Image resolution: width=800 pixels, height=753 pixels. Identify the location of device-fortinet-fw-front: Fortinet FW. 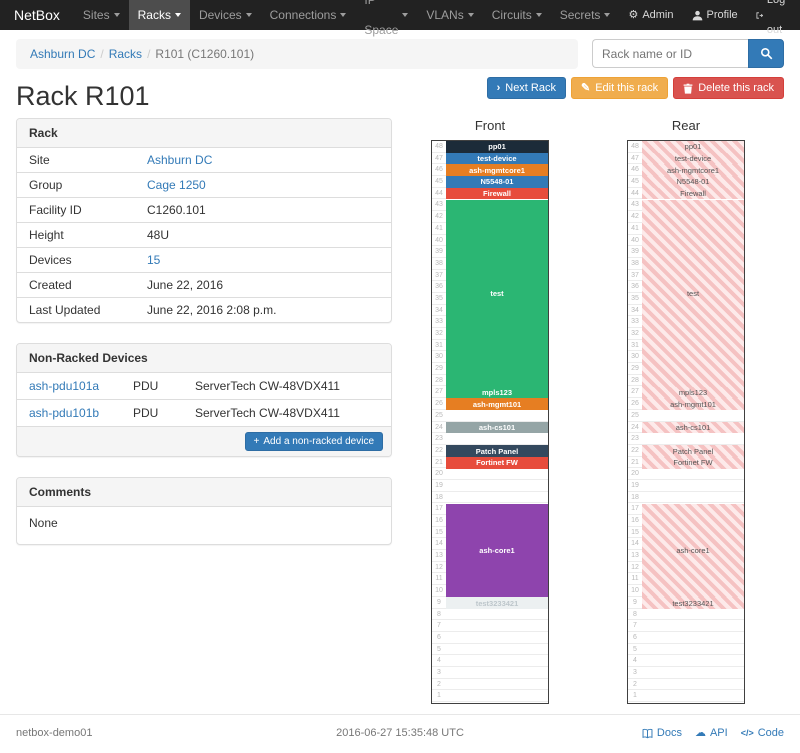
(497, 462).